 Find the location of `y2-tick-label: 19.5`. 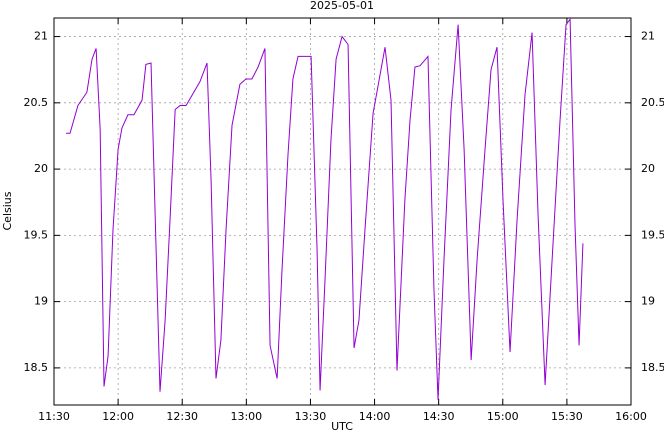

y2-tick-label: 19.5 is located at coordinates (652, 234).